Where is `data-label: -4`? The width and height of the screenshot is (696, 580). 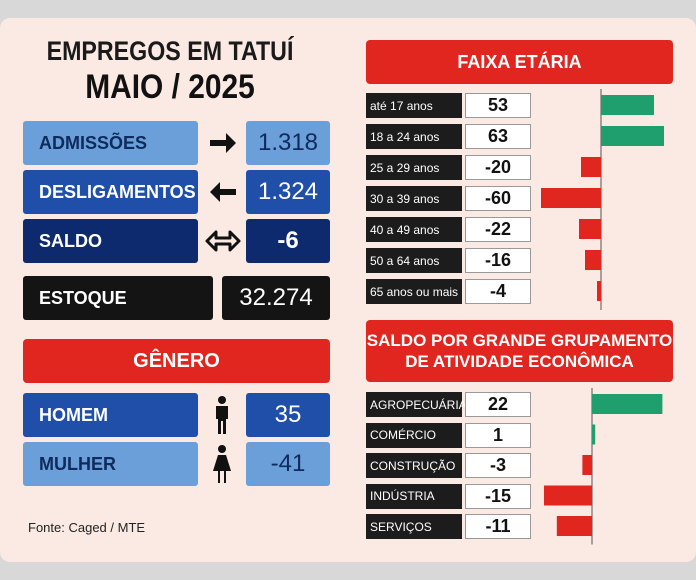
data-label: -4 is located at coordinates (498, 291).